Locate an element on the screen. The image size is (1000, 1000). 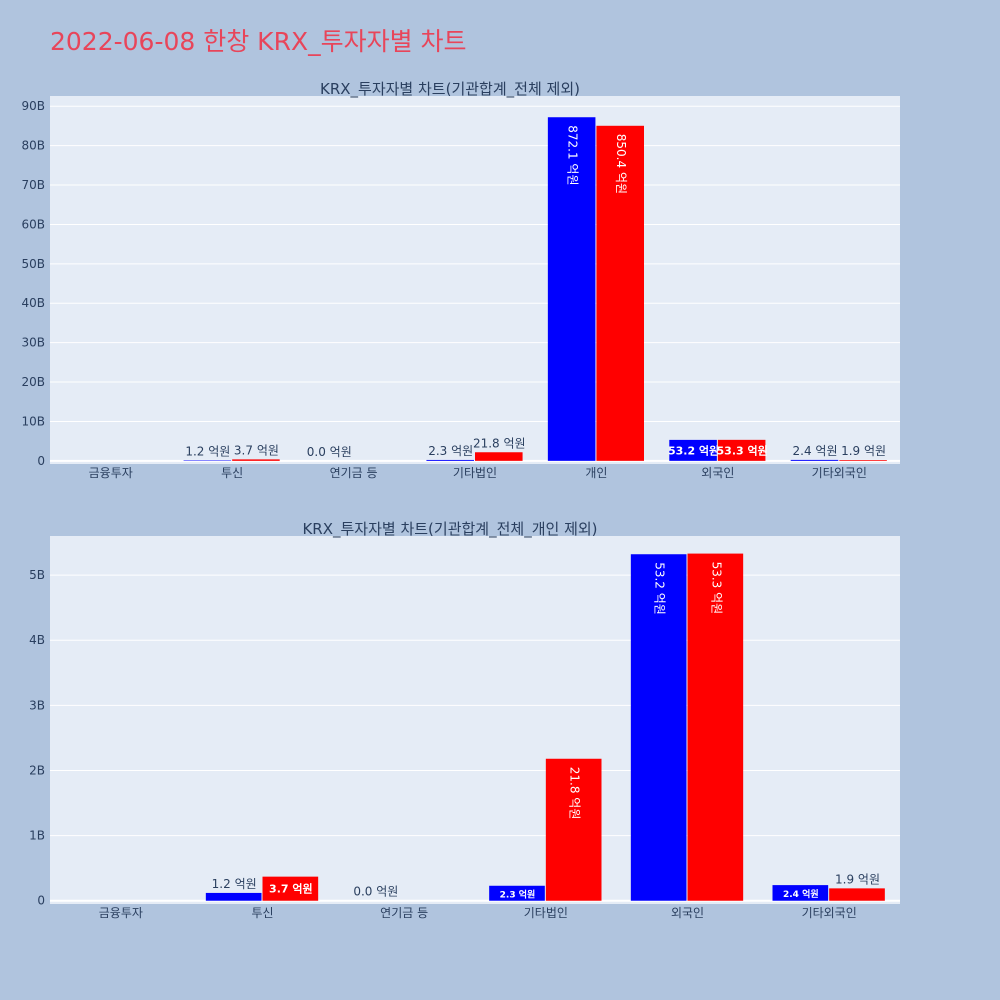
chart-2-bar-label: 1.9 억원 is located at coordinates (857, 879).